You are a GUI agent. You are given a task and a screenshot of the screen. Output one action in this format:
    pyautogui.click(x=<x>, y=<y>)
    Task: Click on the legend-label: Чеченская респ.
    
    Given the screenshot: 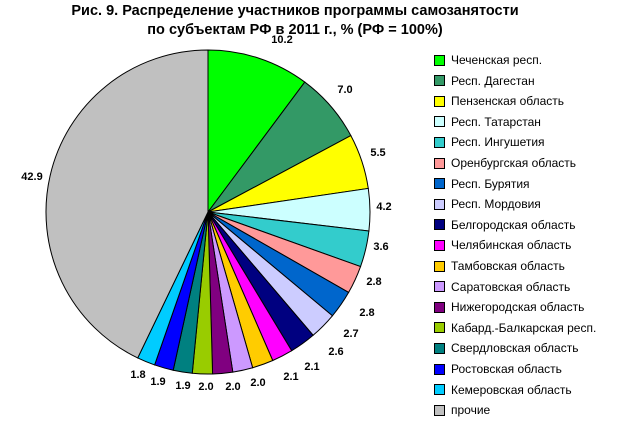 What is the action you would take?
    pyautogui.click(x=497, y=60)
    